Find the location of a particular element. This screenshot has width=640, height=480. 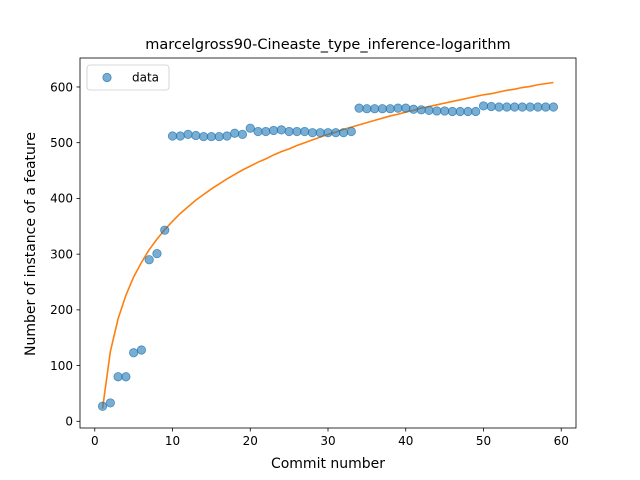

y-tick-label: 500 is located at coordinates (61, 143).